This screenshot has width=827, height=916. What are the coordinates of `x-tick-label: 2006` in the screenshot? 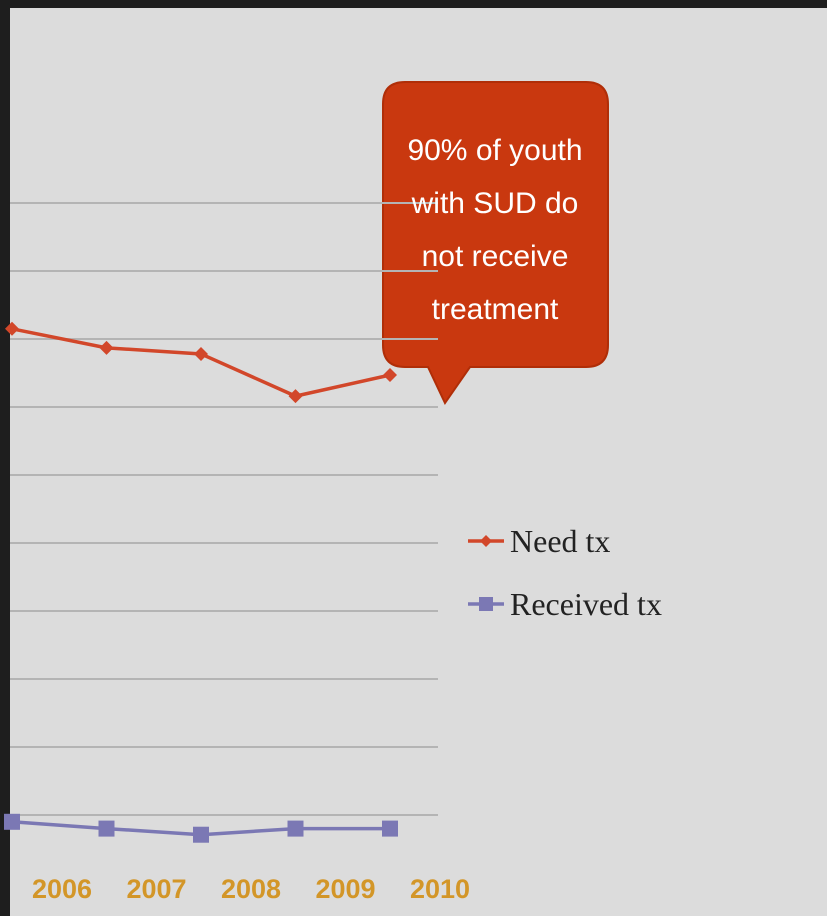 It's located at (62, 889).